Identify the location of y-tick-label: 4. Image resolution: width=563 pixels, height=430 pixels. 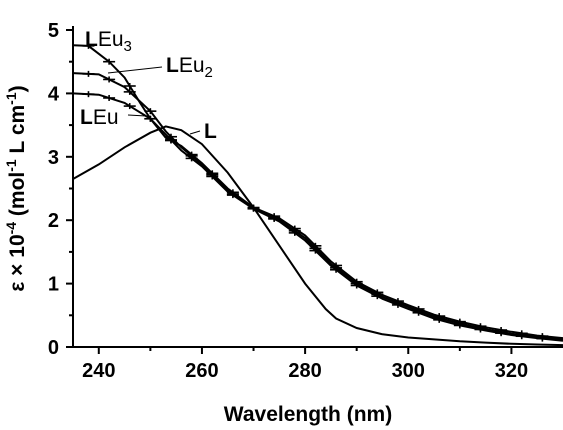
(54, 94).